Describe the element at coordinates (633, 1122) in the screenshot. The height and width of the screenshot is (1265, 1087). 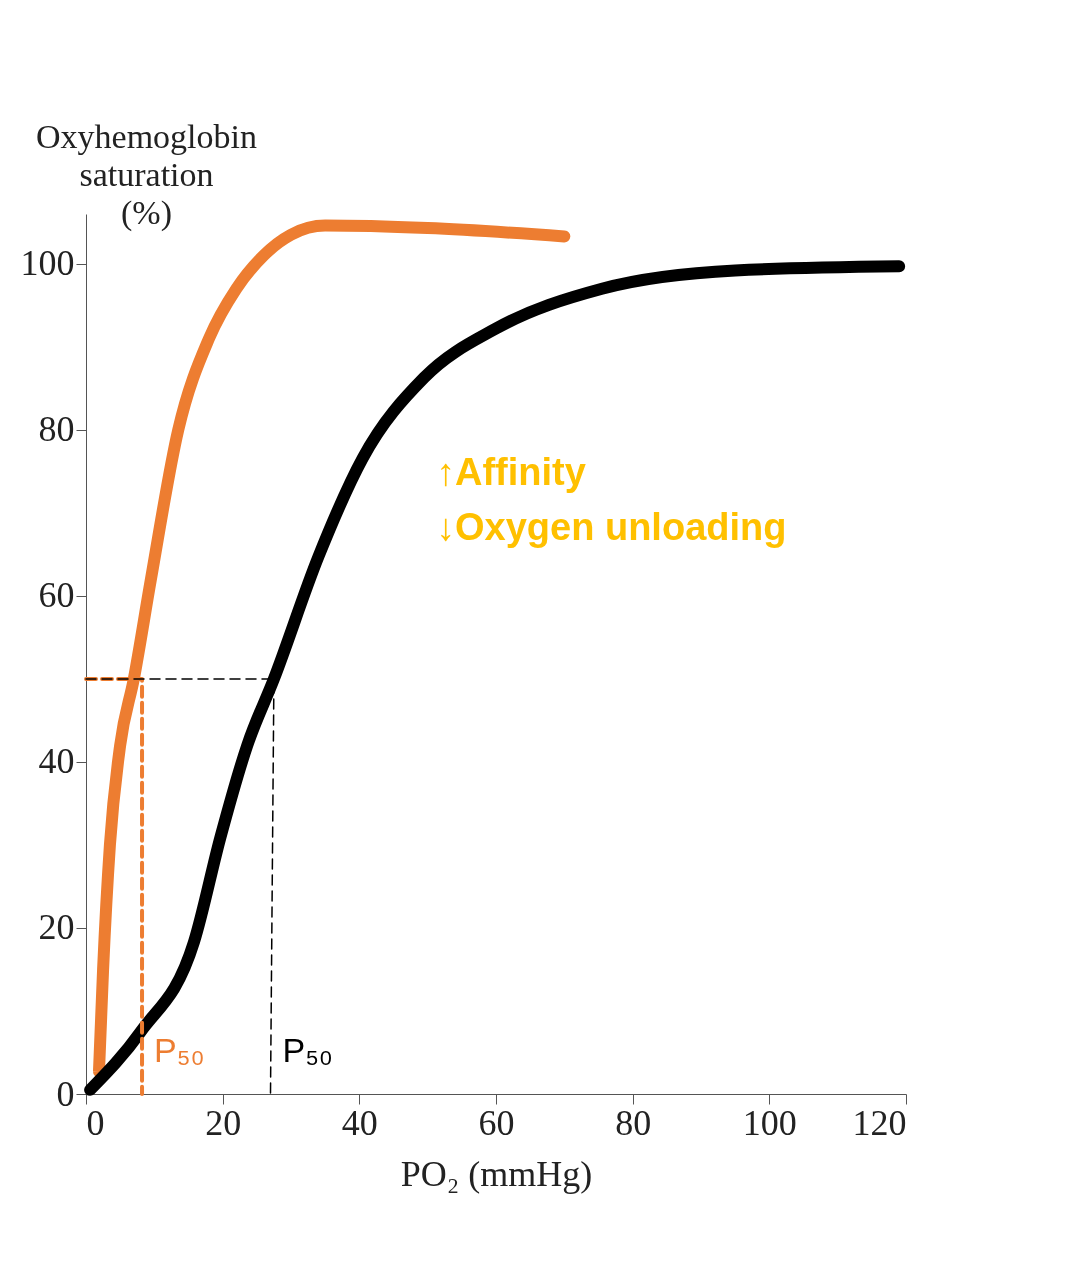
I see `x-tick-label: 80` at that location.